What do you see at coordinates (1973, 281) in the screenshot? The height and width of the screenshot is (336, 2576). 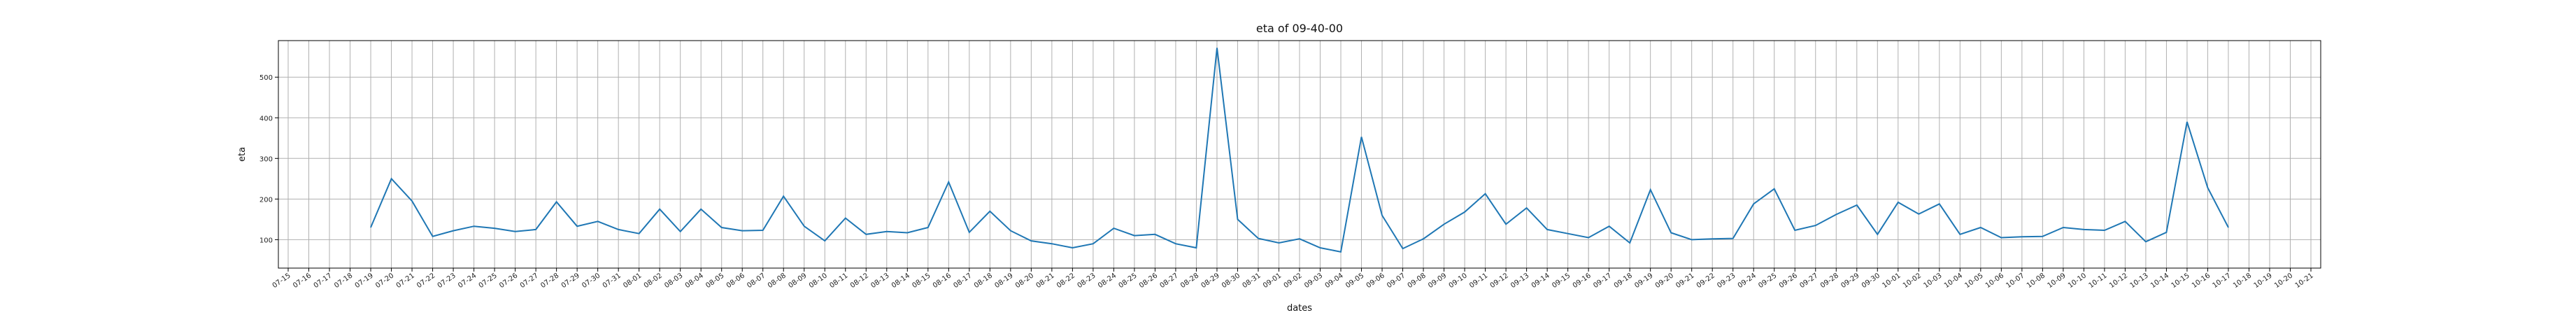 I see `x-tick-label: 10-05` at bounding box center [1973, 281].